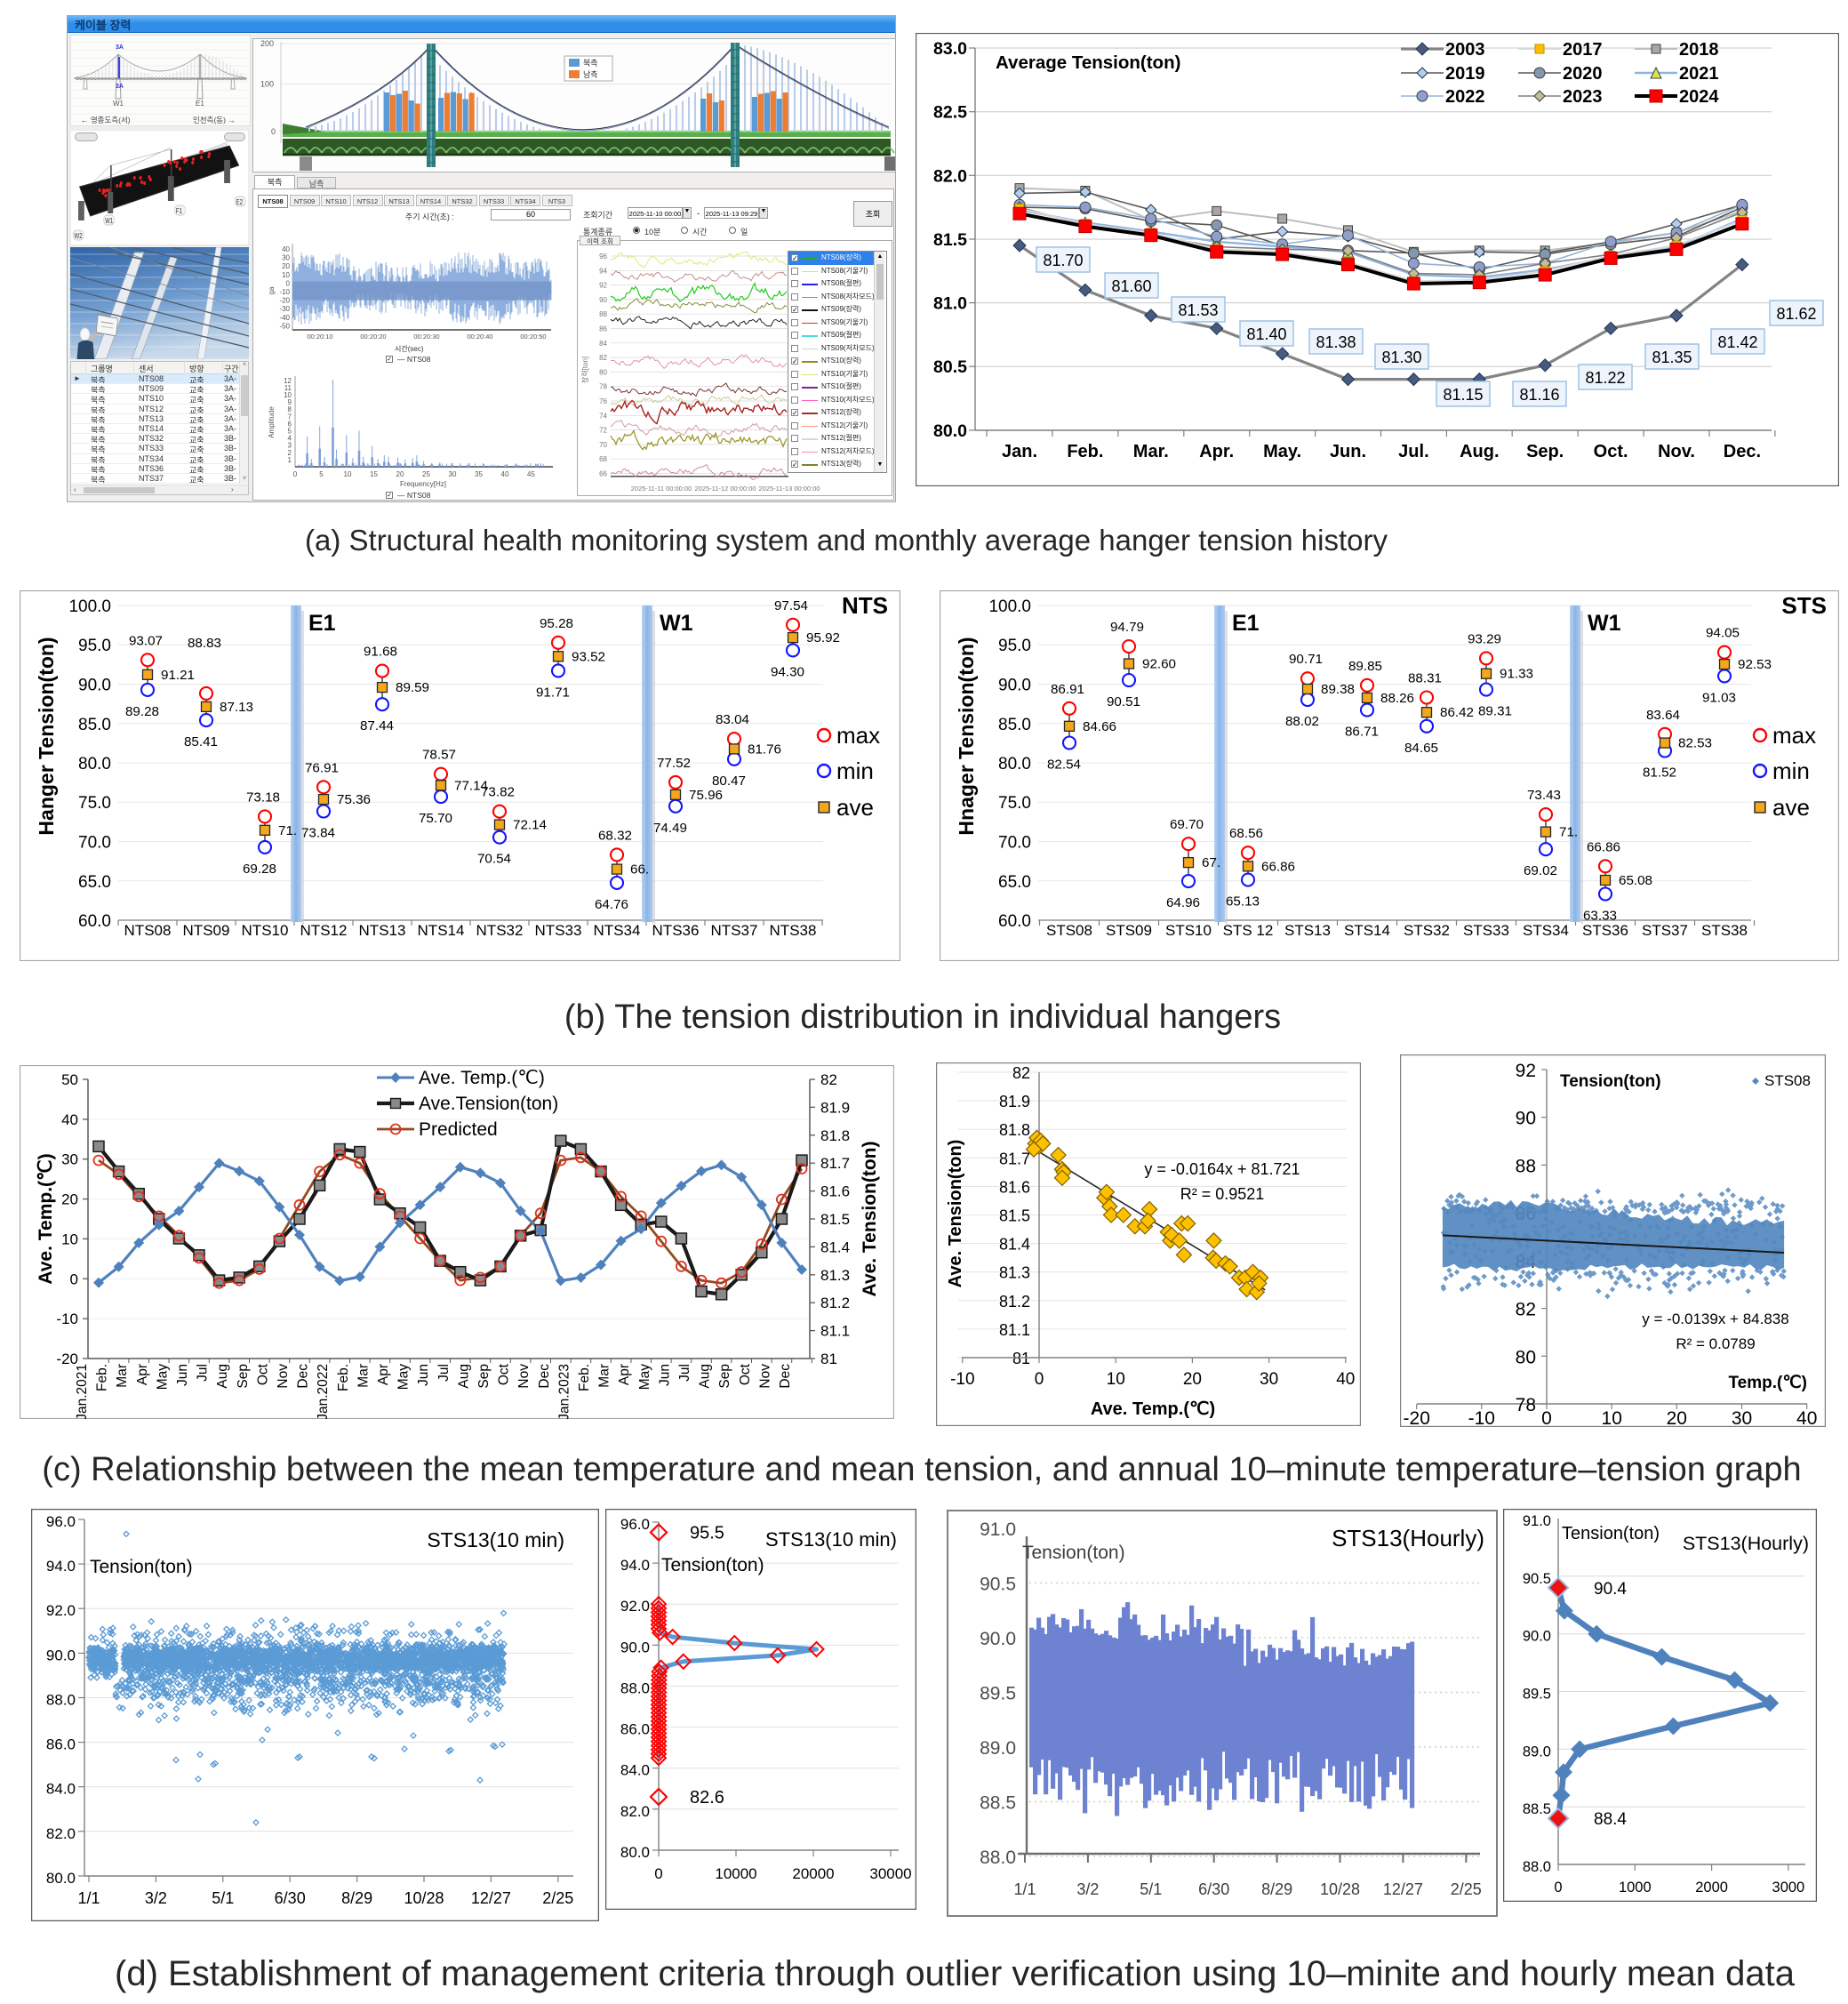 The image size is (1848, 2004). Describe the element at coordinates (1659, 773) in the screenshot. I see `svg-text: 81.52` at that location.